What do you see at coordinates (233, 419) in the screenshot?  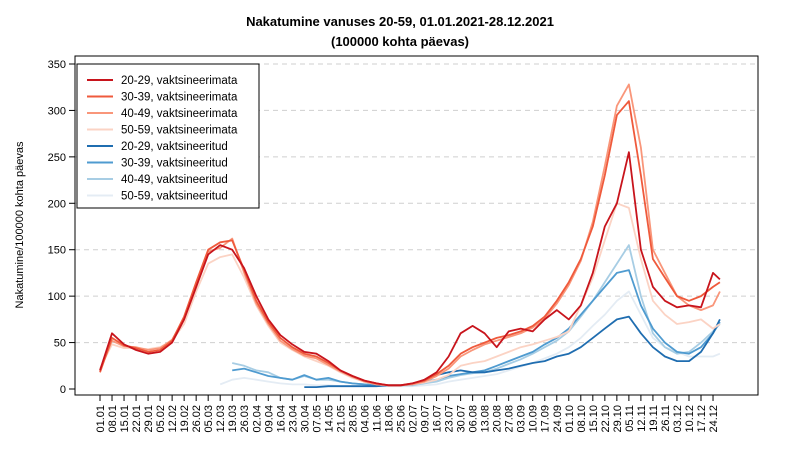 I see `x-tick-label: 19.03` at bounding box center [233, 419].